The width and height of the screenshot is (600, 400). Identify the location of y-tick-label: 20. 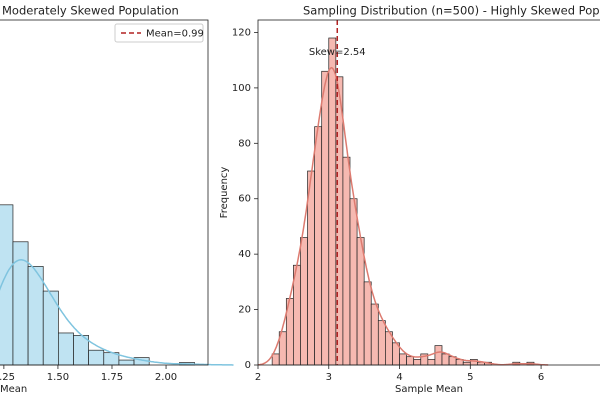
(244, 310).